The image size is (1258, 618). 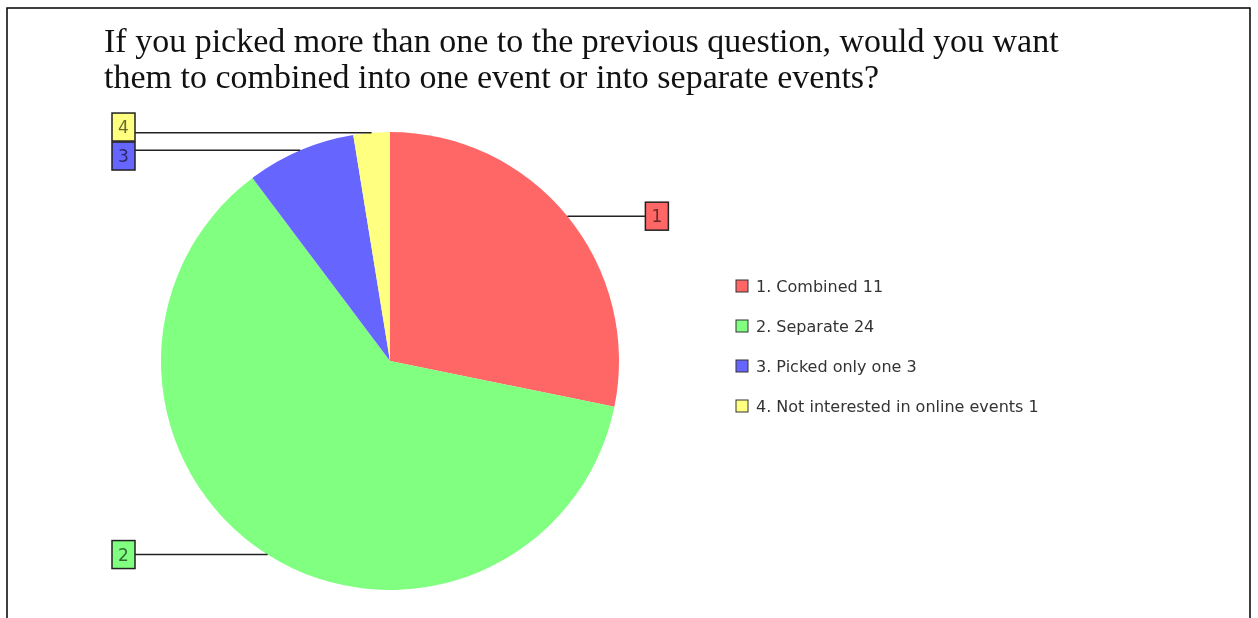 I want to click on text: 1, so click(x=657, y=216).